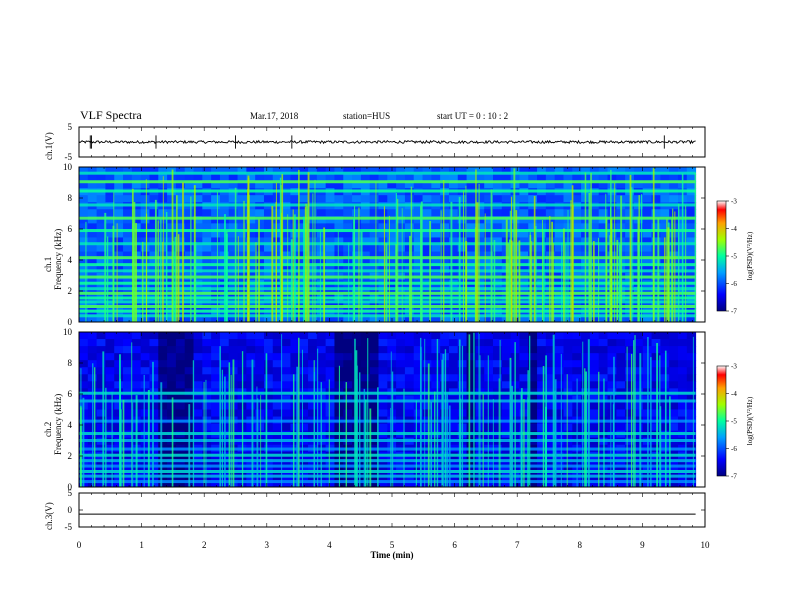  Describe the element at coordinates (734, 257) in the screenshot. I see `colorbar-tick-label: -5` at that location.